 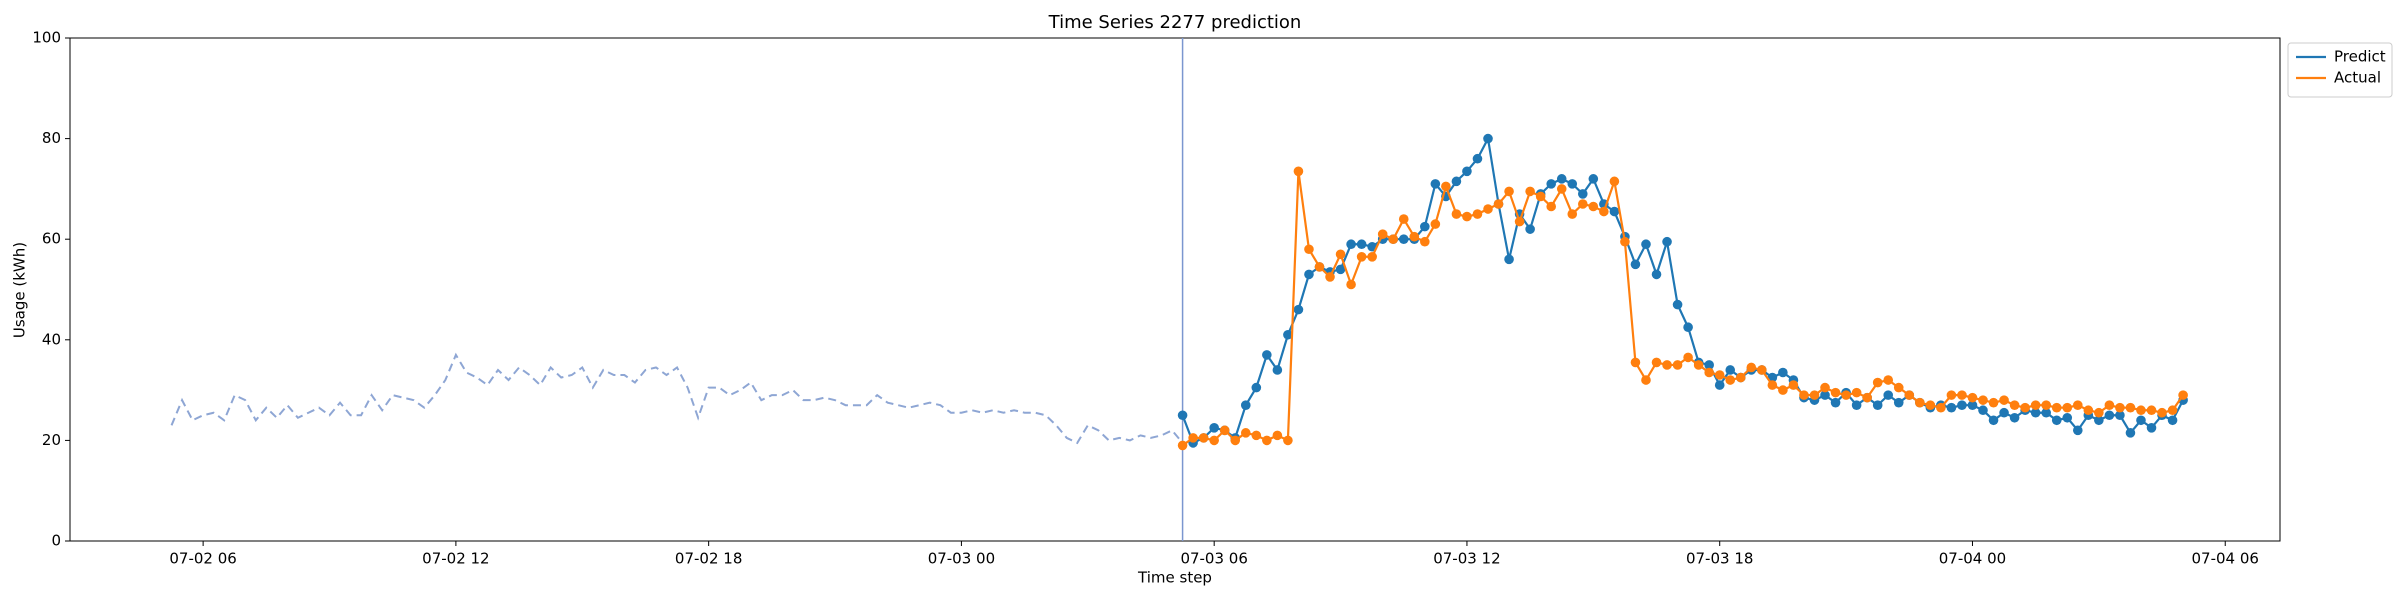 What do you see at coordinates (1972, 559) in the screenshot?
I see `x-tick-label: 07-04 00` at bounding box center [1972, 559].